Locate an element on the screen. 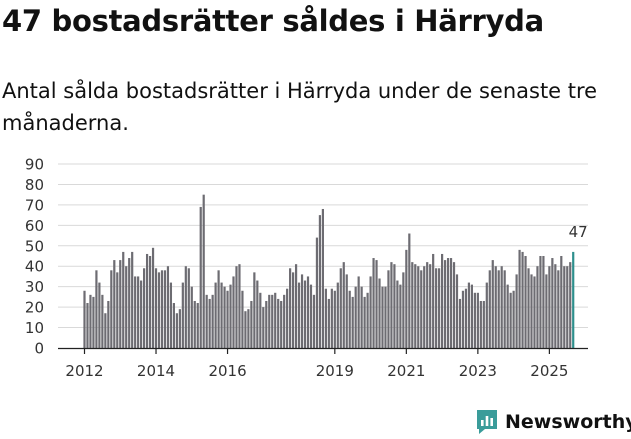  y-axis-tick-labels: 0 10 20 30 40 50 60 70 80 90 is located at coordinates (34, 257).